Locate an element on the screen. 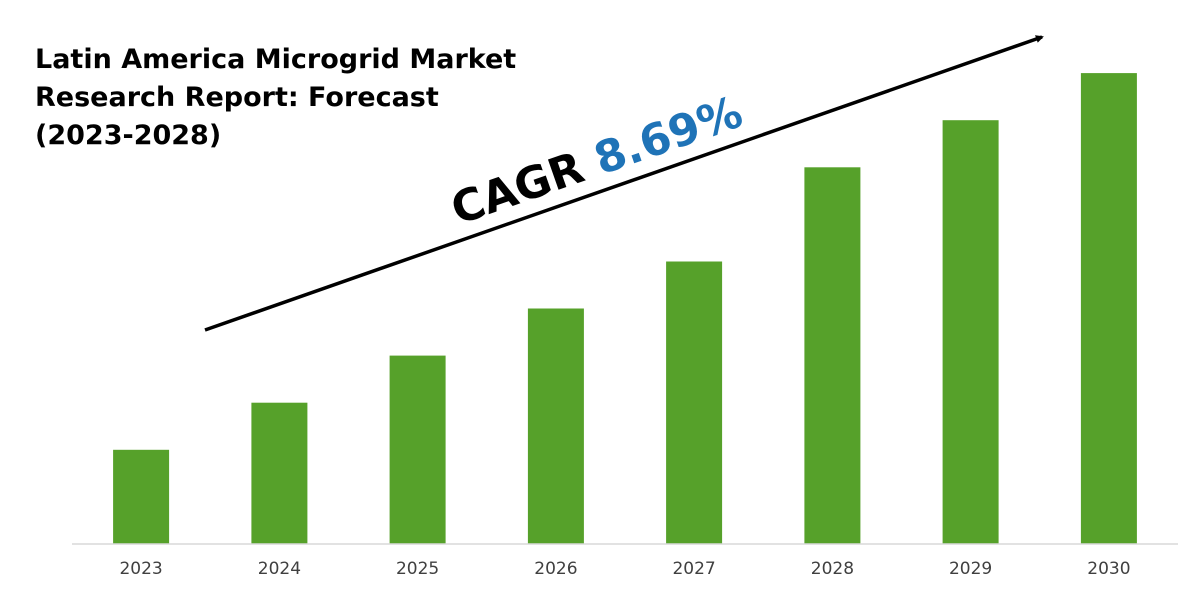  chart-title-line-2: Research Report: Forecast is located at coordinates (237, 97).